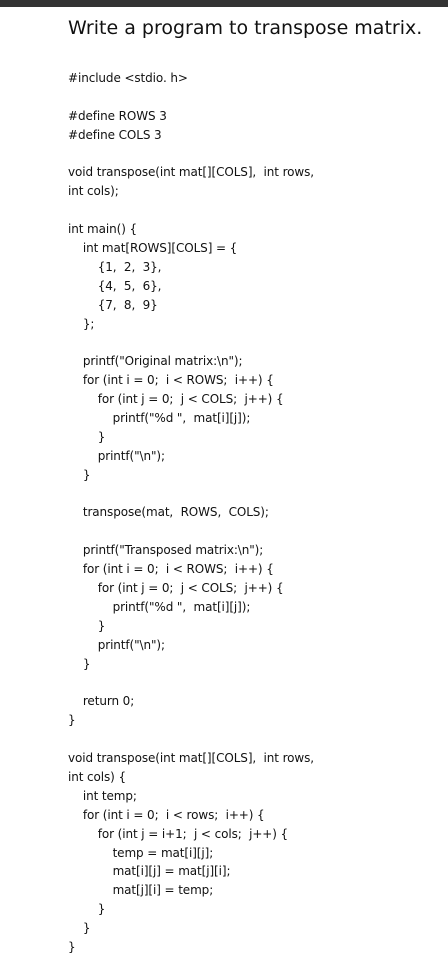 The width and height of the screenshot is (448, 957). What do you see at coordinates (128, 78) in the screenshot?
I see `code-line: #include <stdio. h>` at bounding box center [128, 78].